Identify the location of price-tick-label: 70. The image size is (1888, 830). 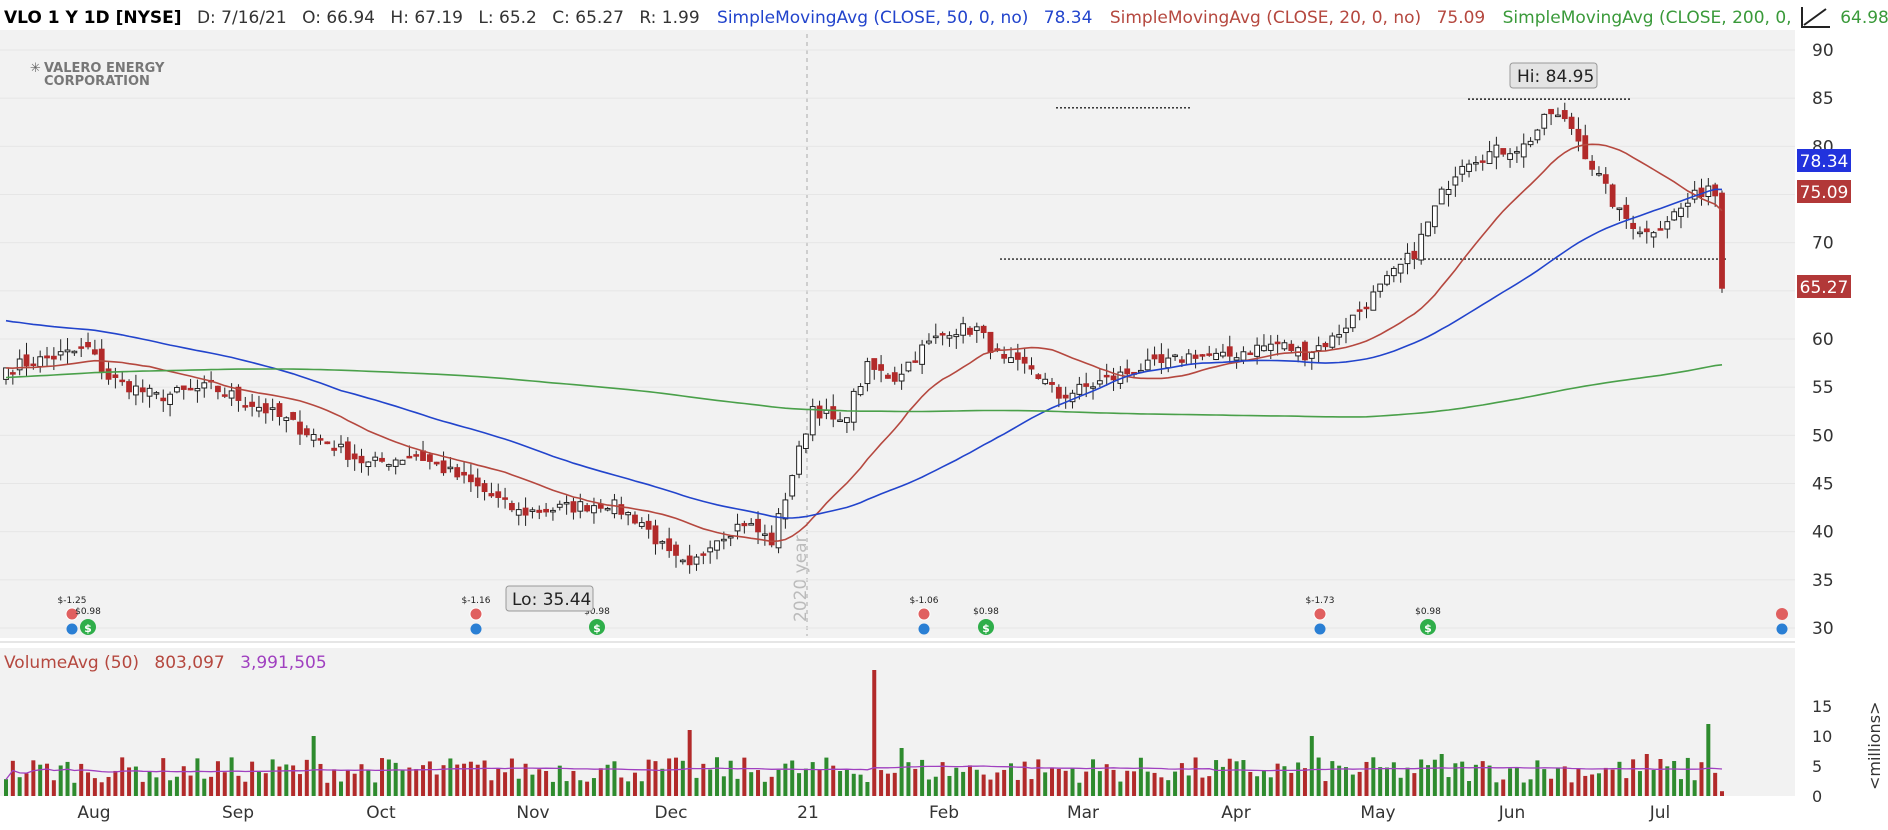
(1823, 244).